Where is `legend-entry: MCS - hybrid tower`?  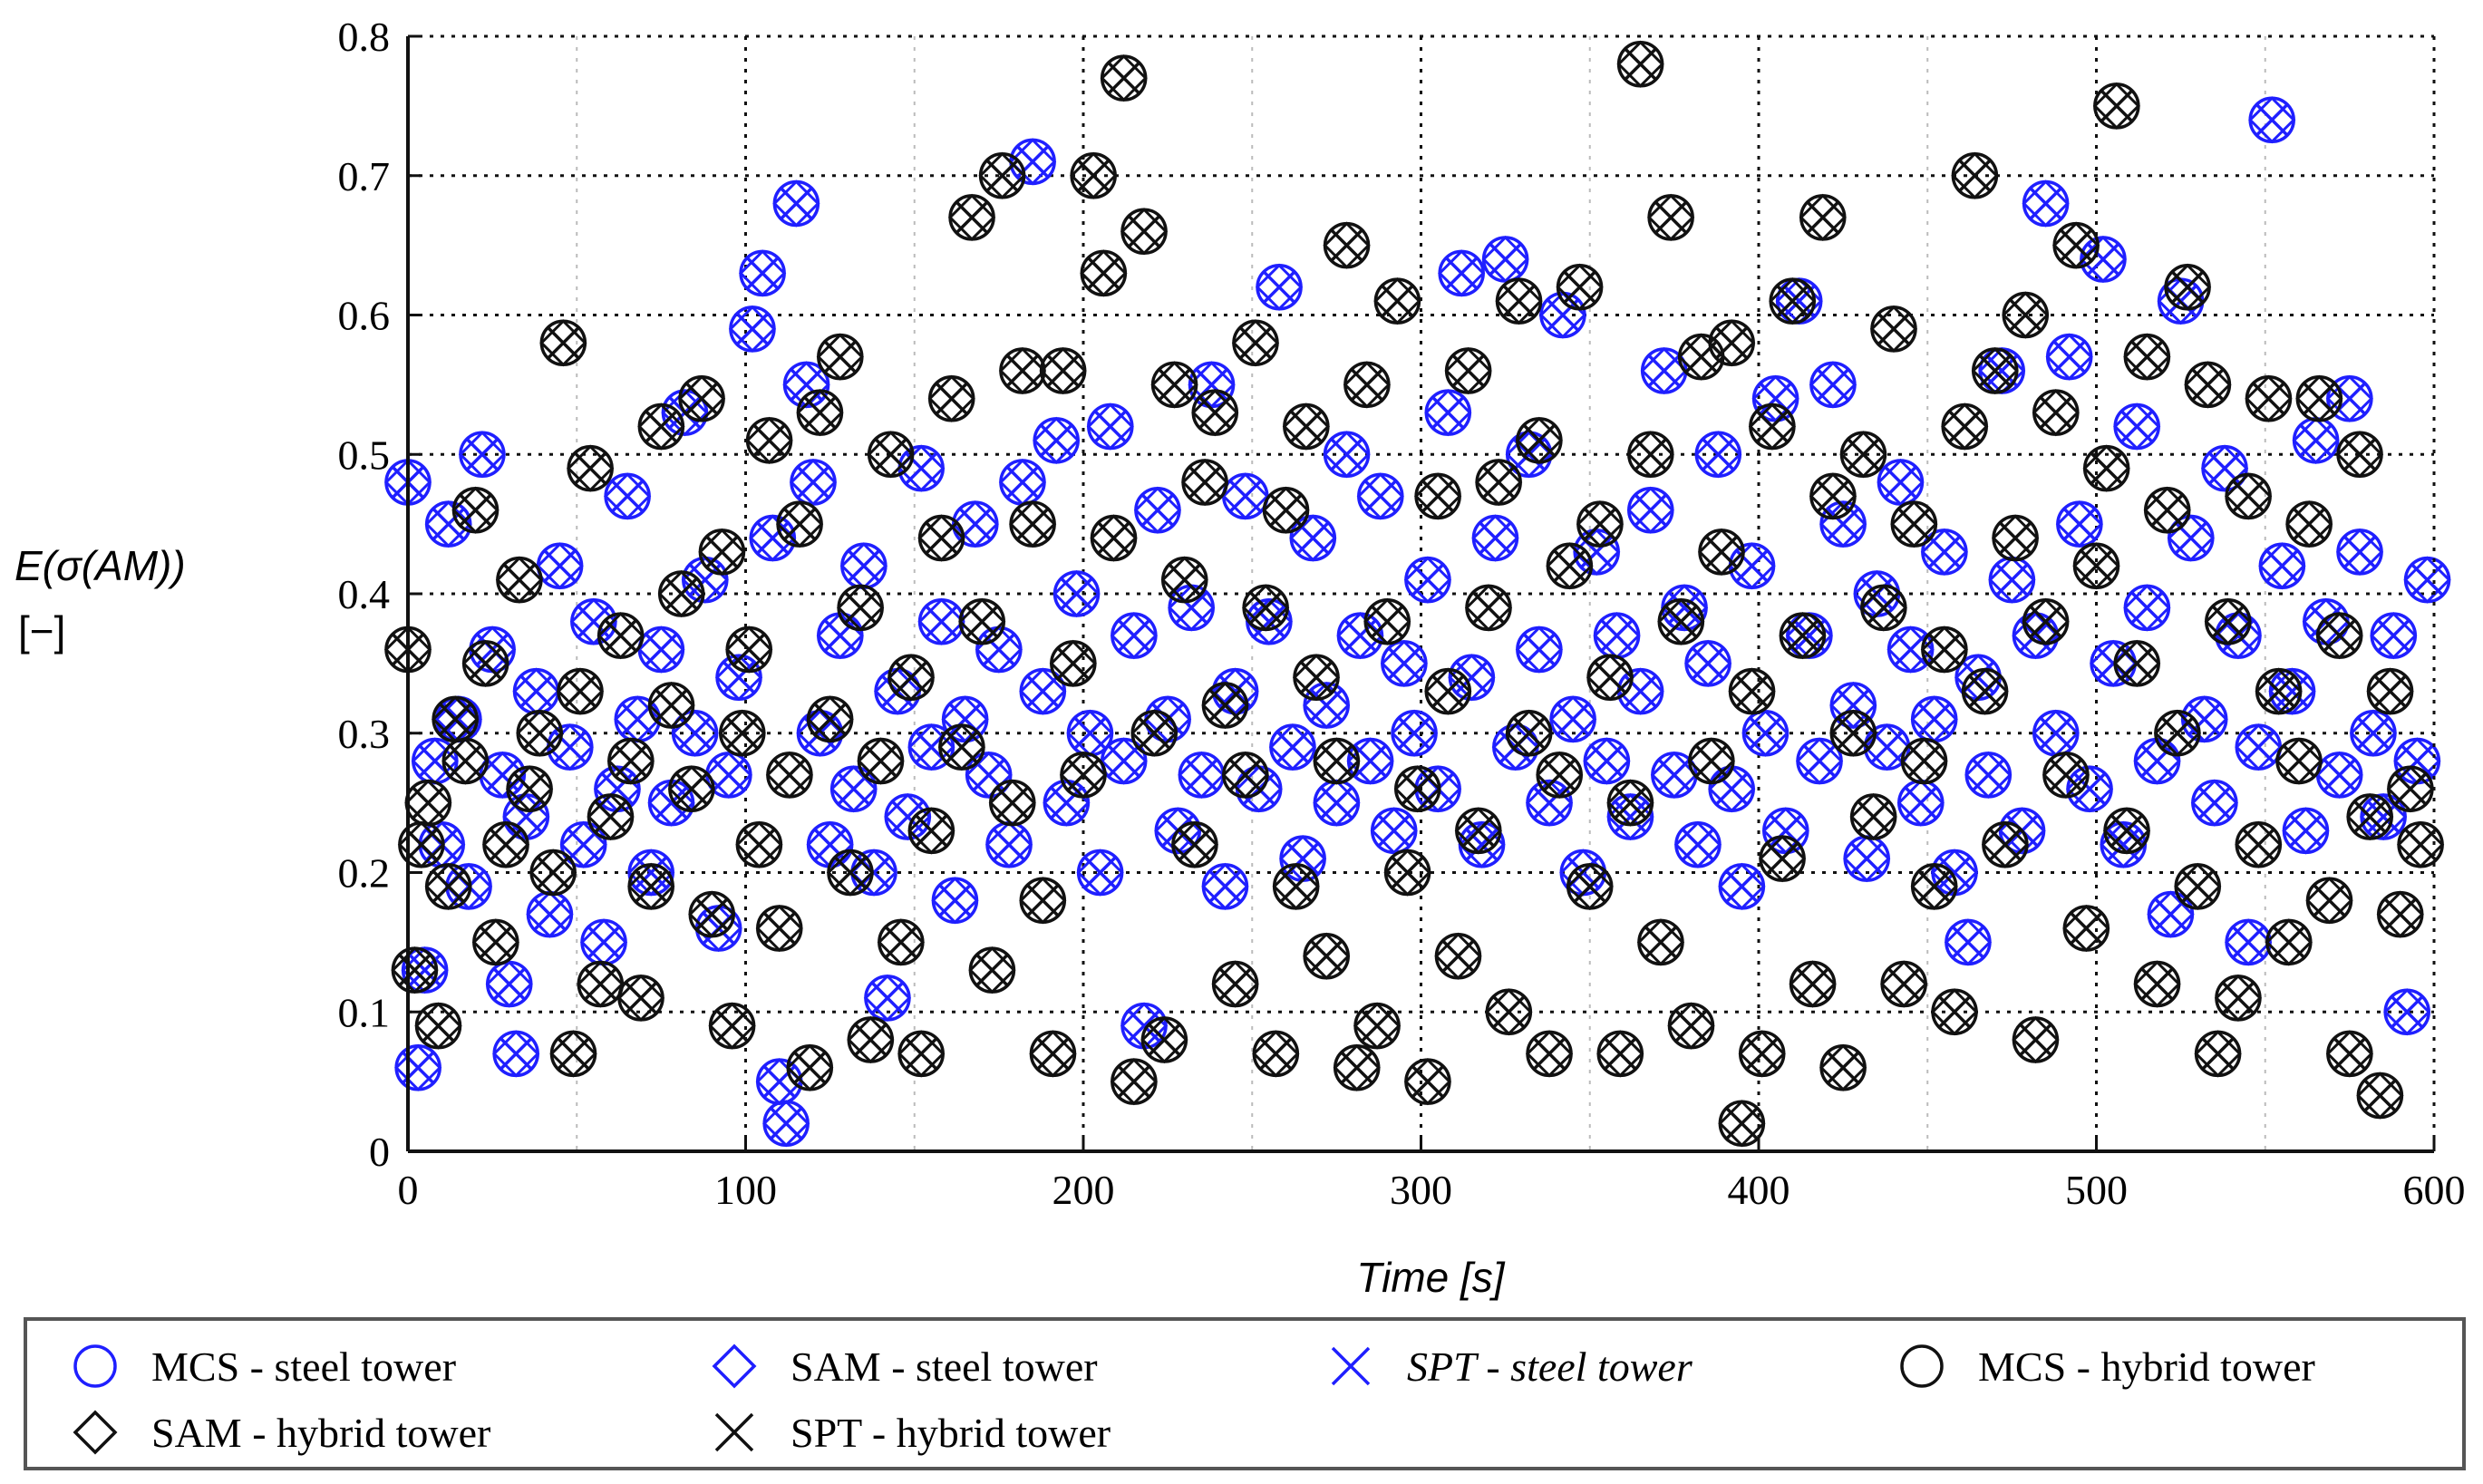
legend-entry: MCS - hybrid tower is located at coordinates (2107, 1366).